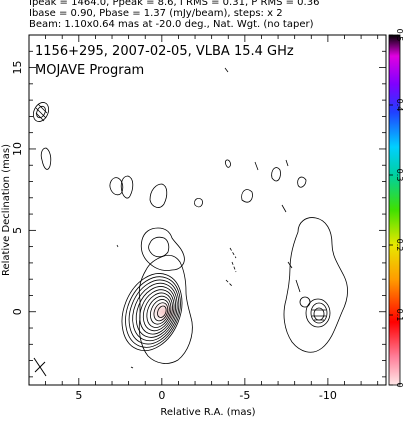 The height and width of the screenshot is (424, 409). I want to click on outer-component-hatch, so click(41, 112).